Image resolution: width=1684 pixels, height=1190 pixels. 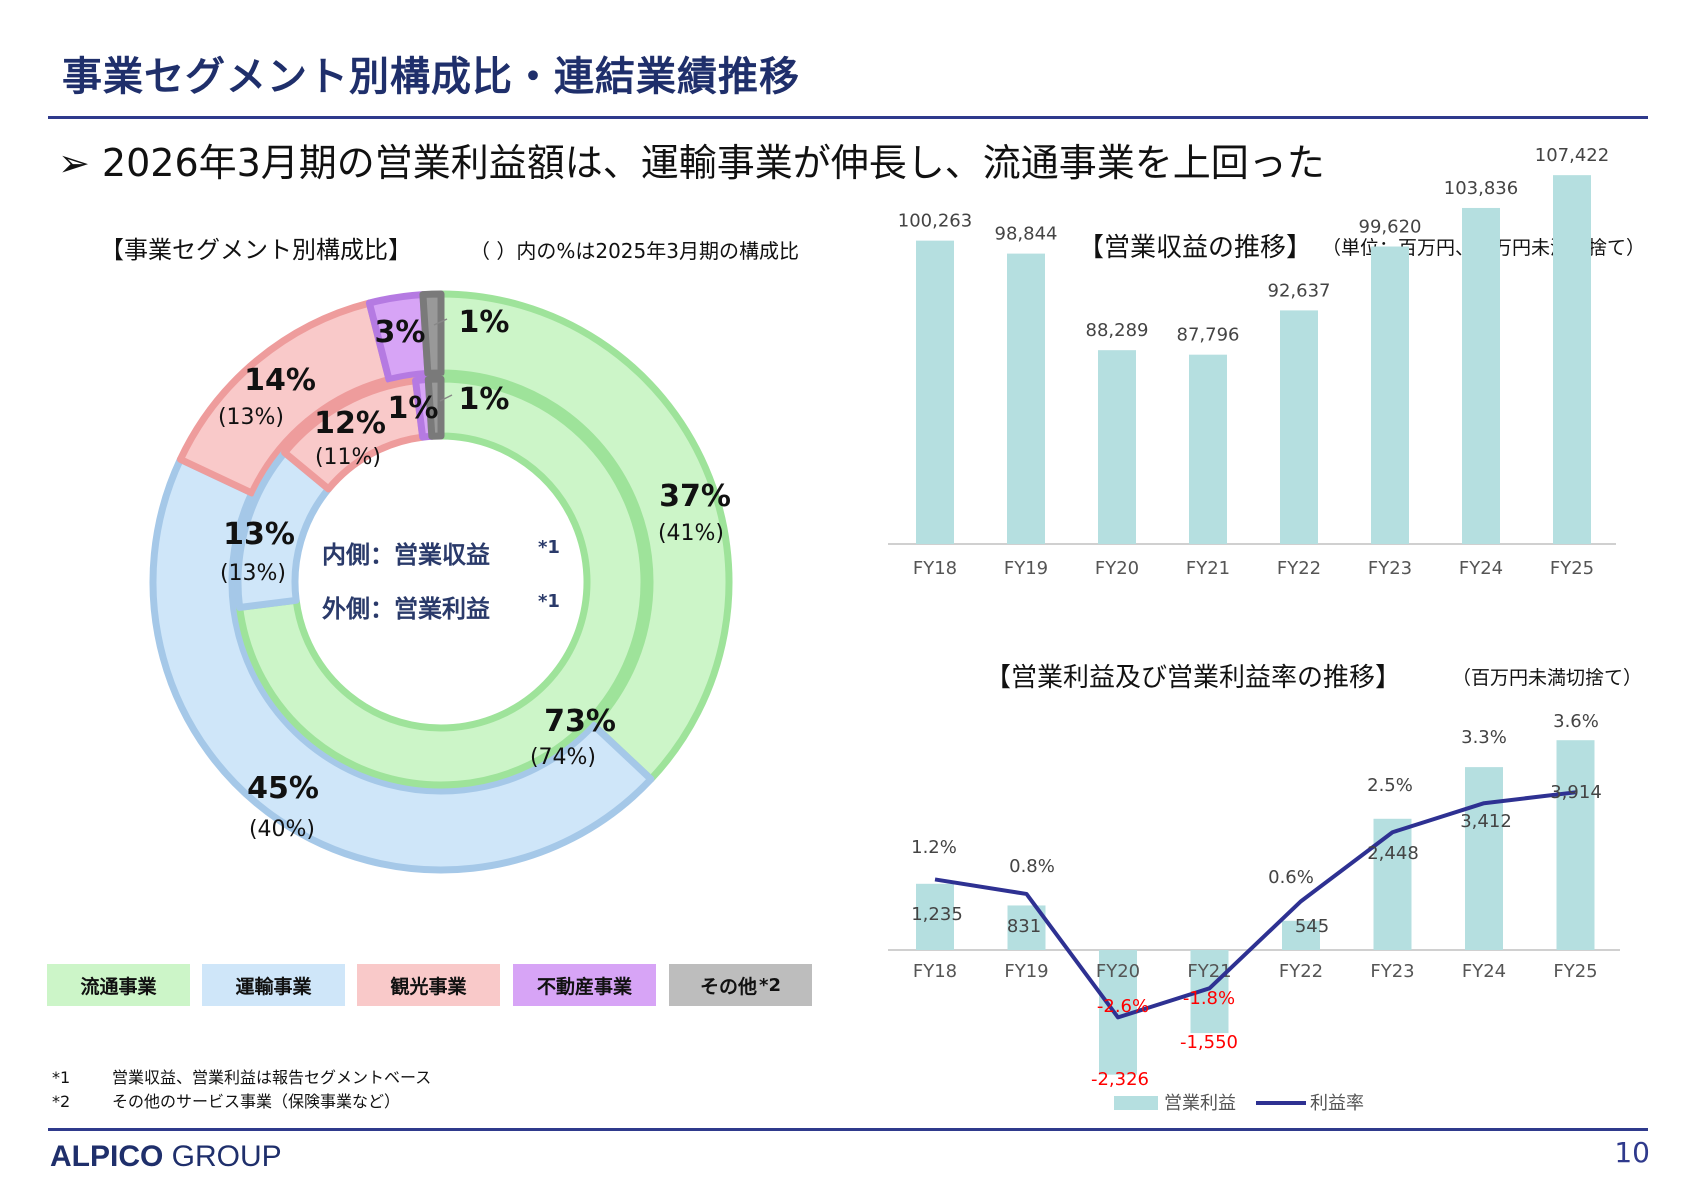 What do you see at coordinates (350, 423) in the screenshot?
I see `inner-pct-label: 12%` at bounding box center [350, 423].